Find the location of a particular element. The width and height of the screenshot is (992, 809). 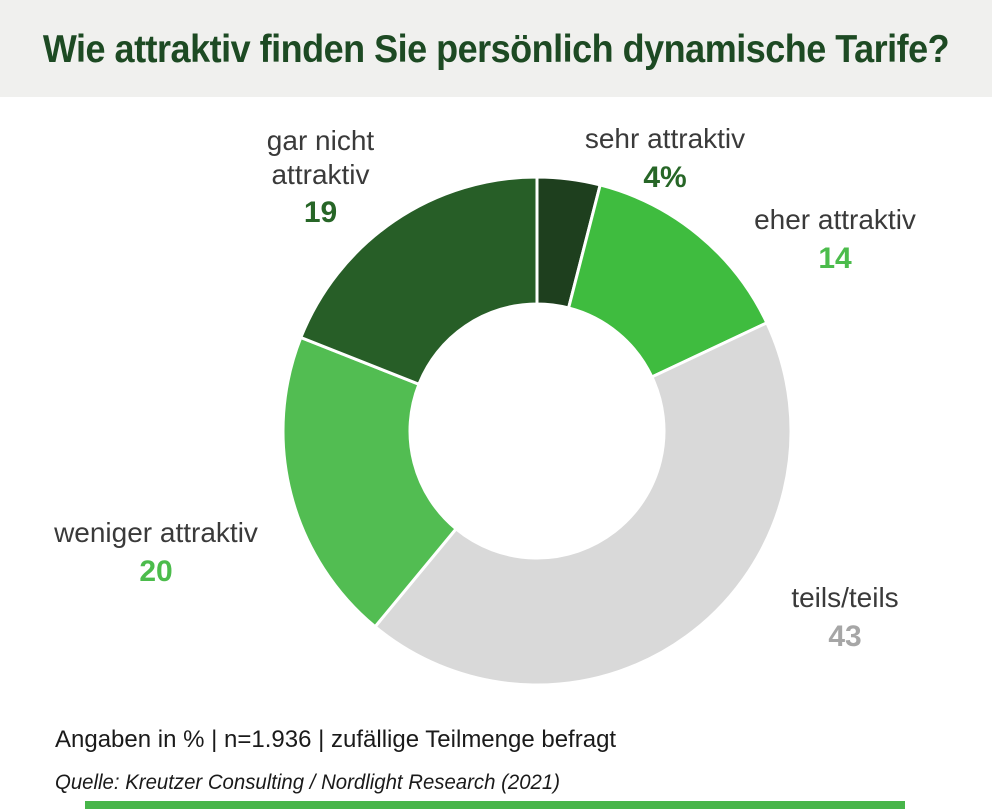

segment-value: 14 is located at coordinates (835, 258).